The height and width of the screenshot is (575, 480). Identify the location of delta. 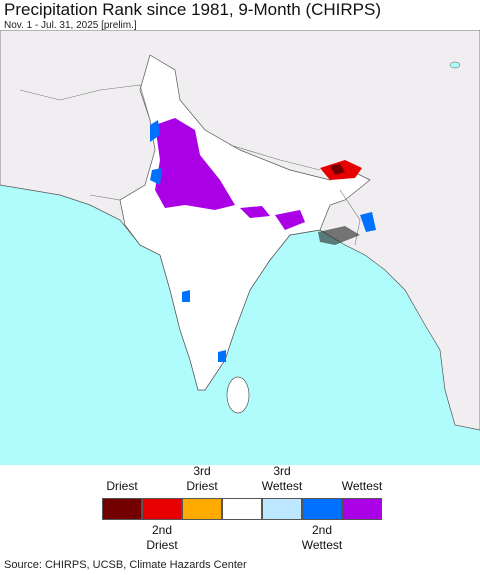
(339, 235).